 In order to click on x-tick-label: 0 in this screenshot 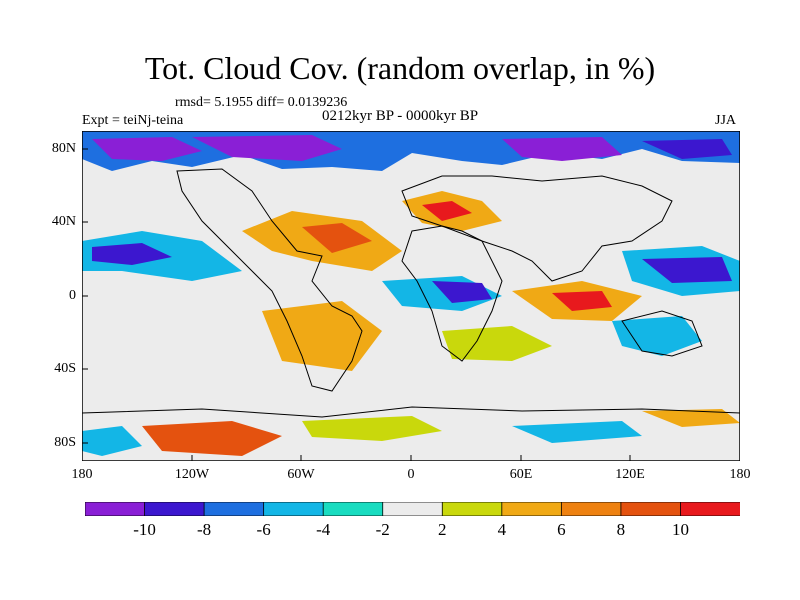, I will do `click(411, 474)`.